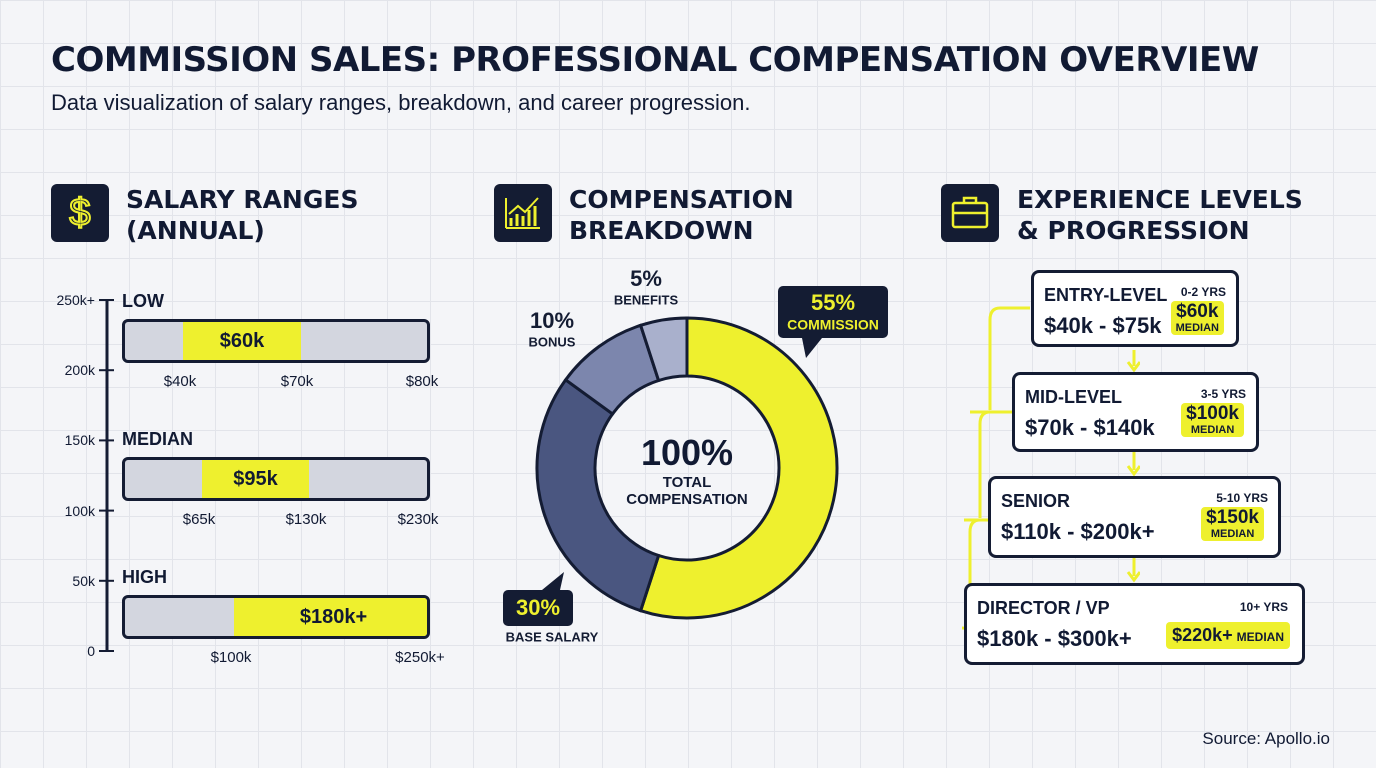 This screenshot has width=1376, height=768. Describe the element at coordinates (1135, 308) in the screenshot. I see `level-card: ENTRY-LEVEL $40k - $75k 0-2 YRS $60k MEDIAN` at that location.